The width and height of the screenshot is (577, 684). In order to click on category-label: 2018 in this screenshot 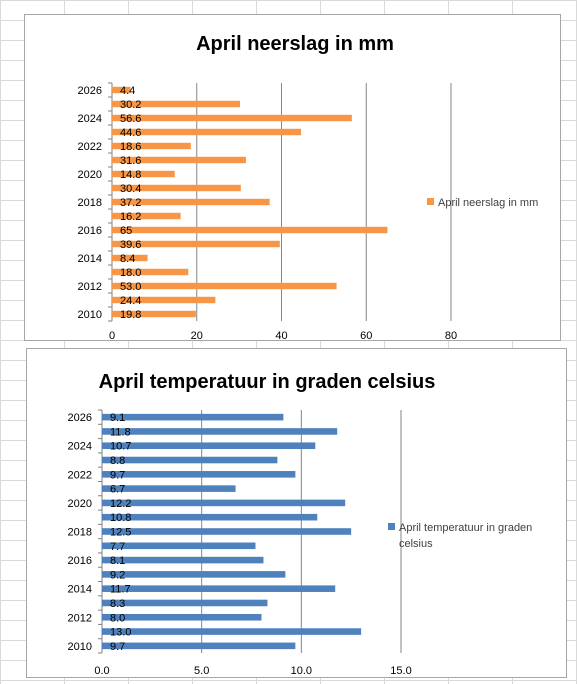, I will do `click(90, 203)`.